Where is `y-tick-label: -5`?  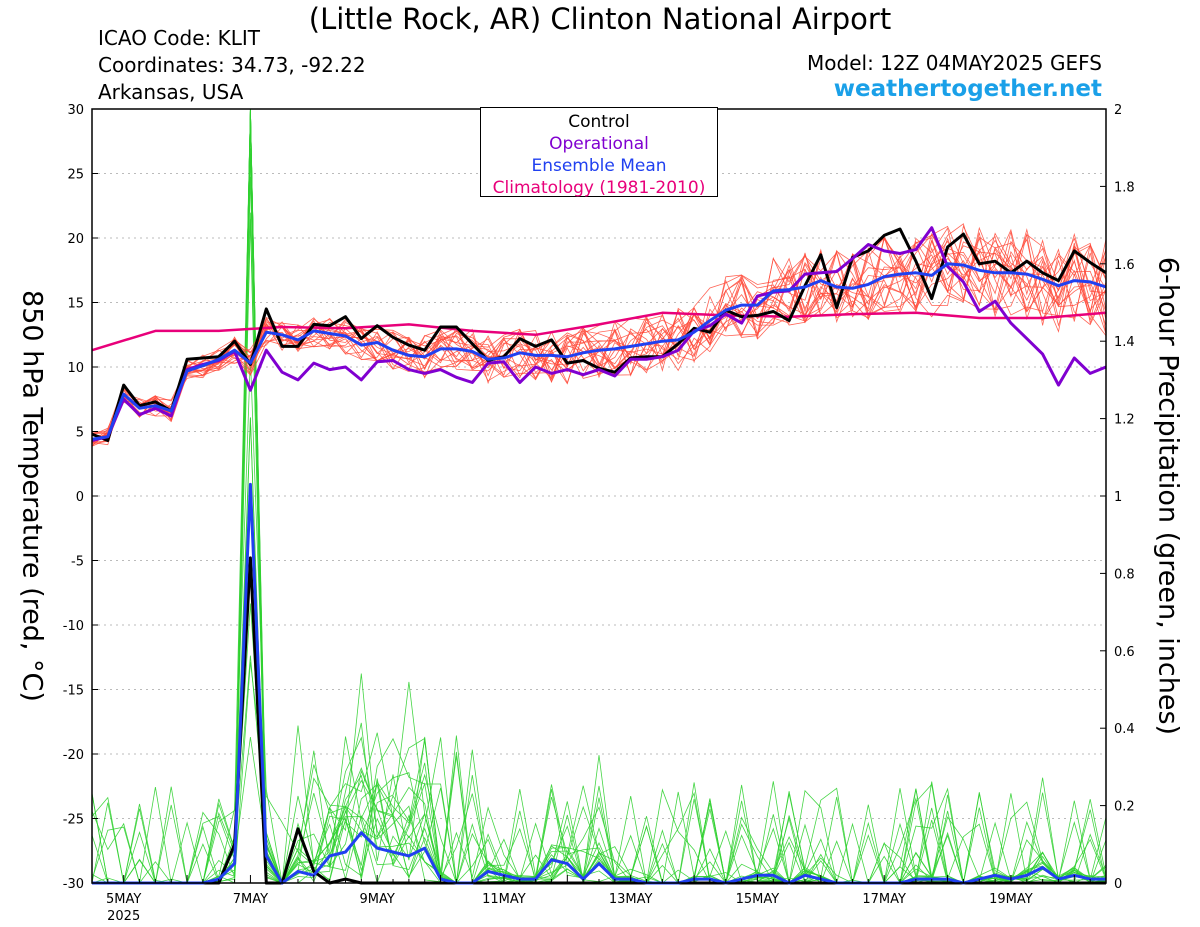 y-tick-label: -5 is located at coordinates (77, 562).